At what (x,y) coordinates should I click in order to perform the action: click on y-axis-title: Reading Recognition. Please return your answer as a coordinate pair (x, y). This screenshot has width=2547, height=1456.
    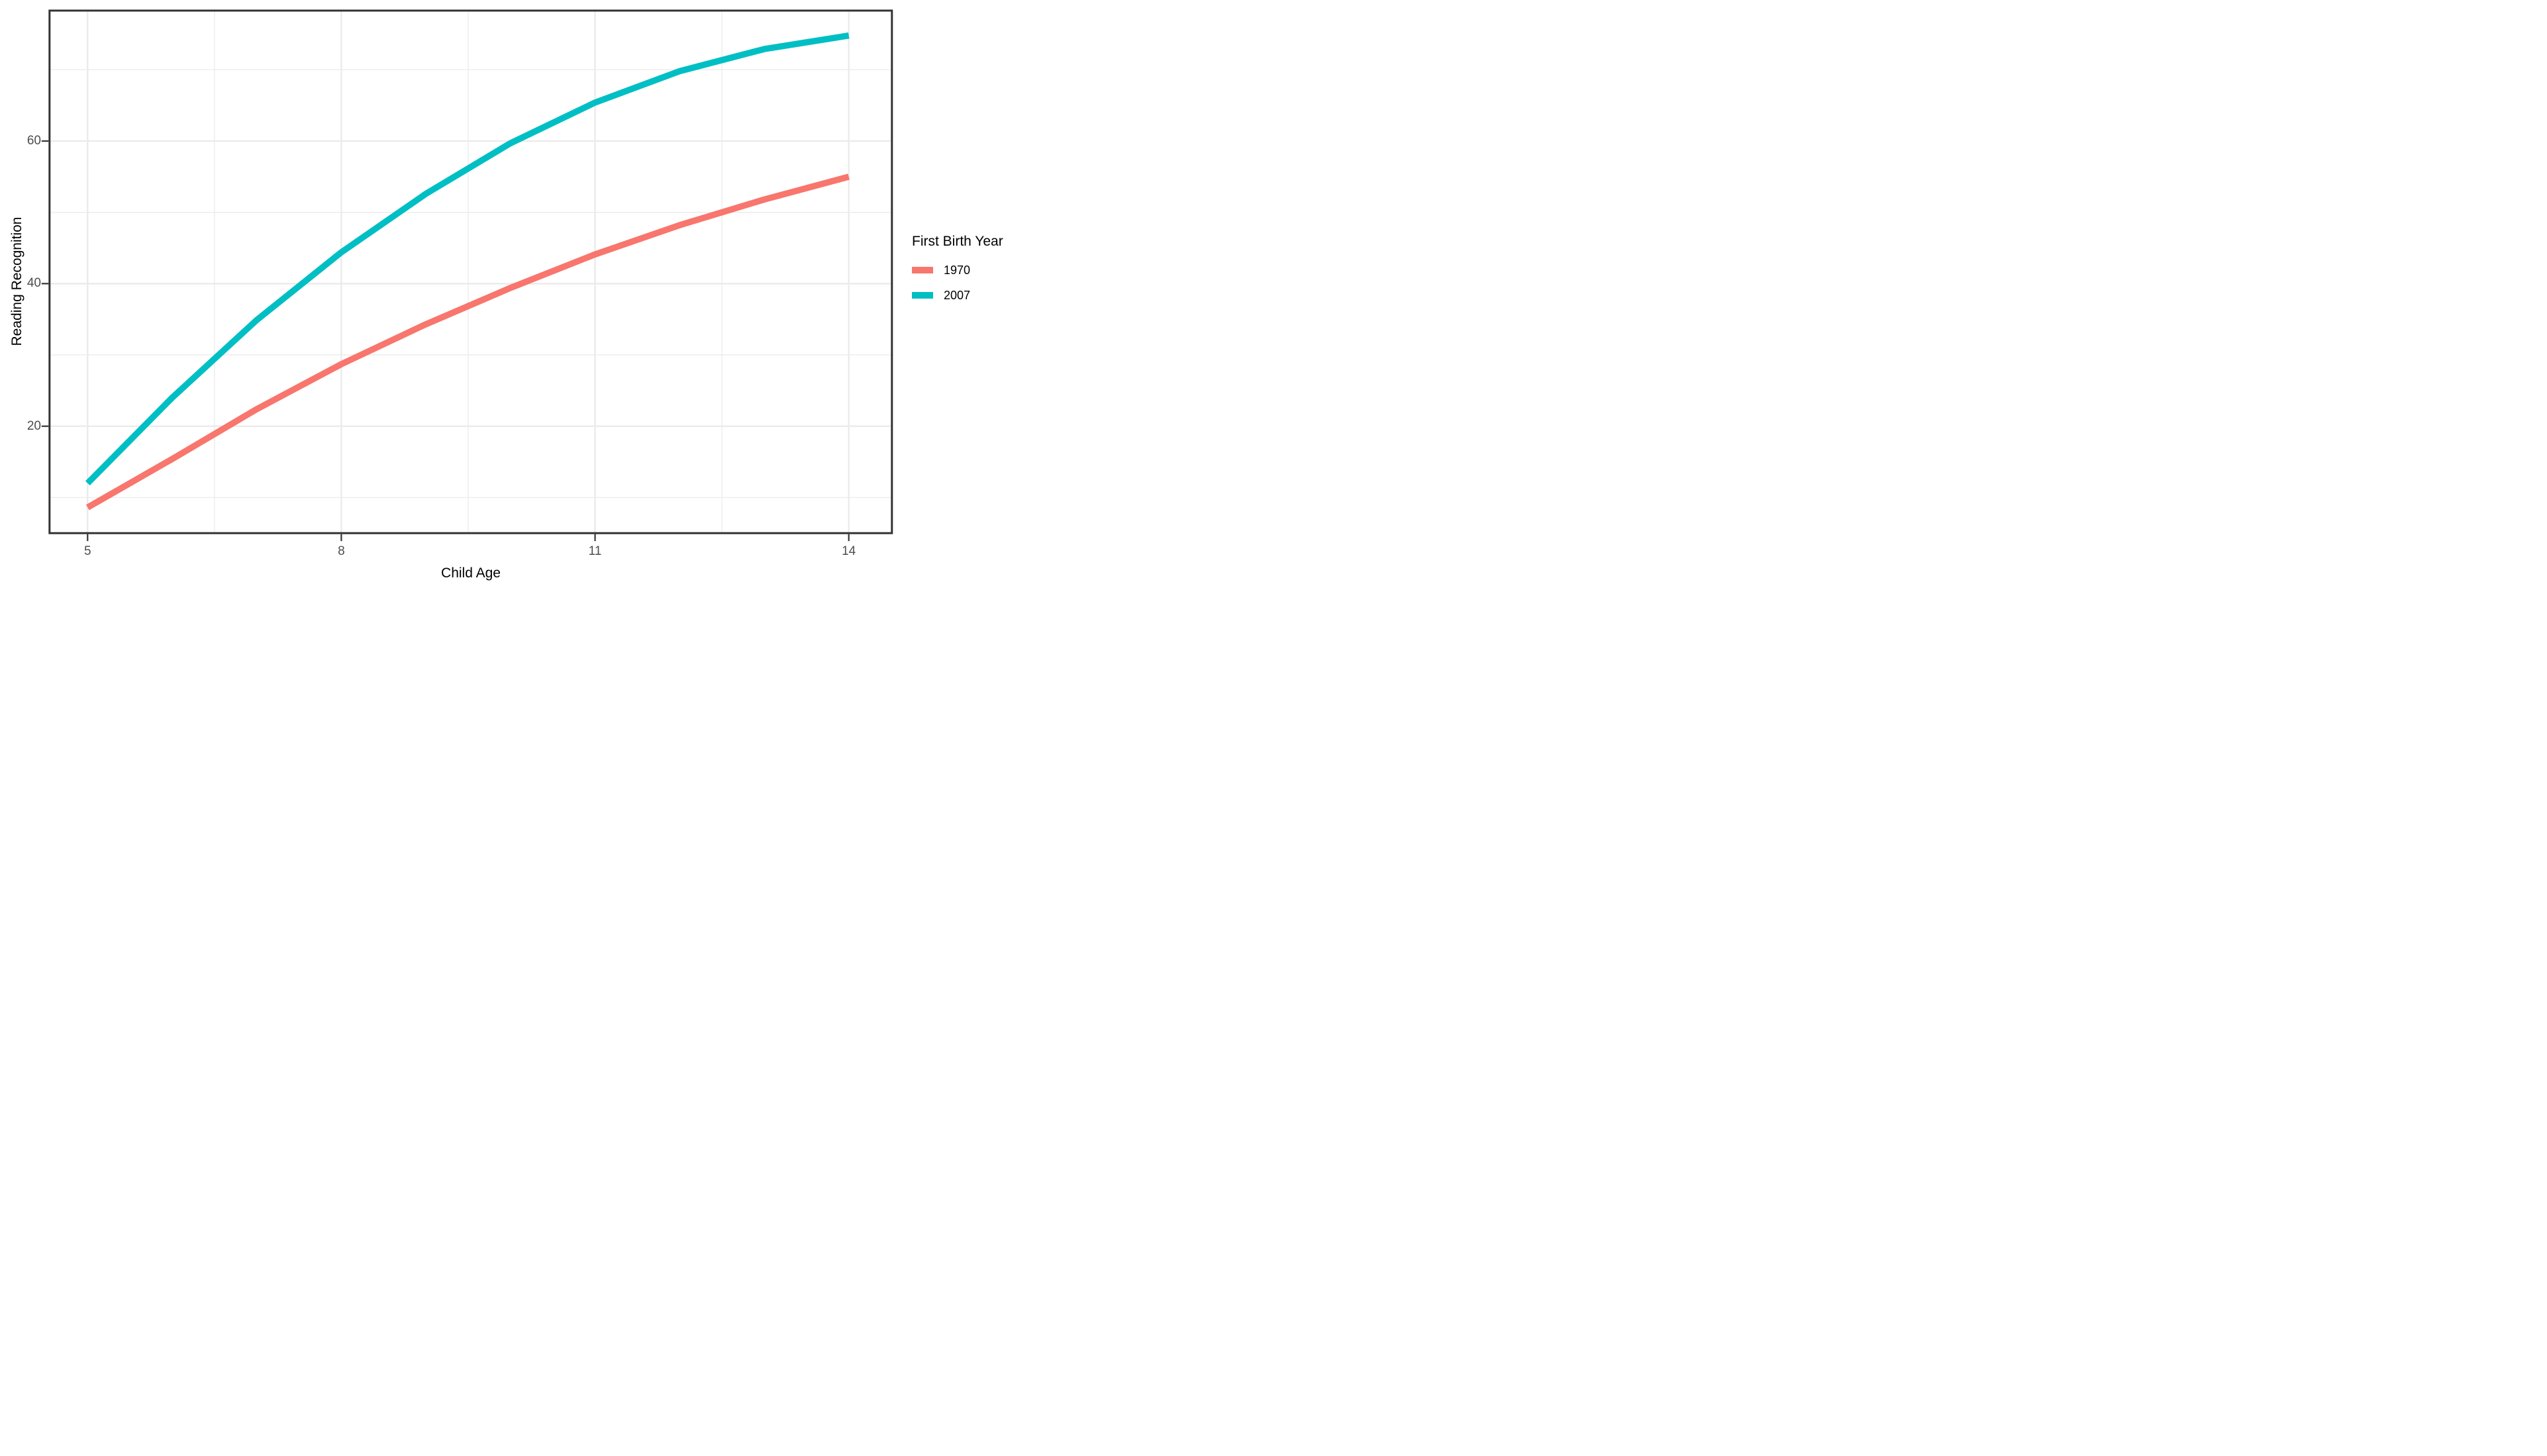
    Looking at the image, I should click on (17, 281).